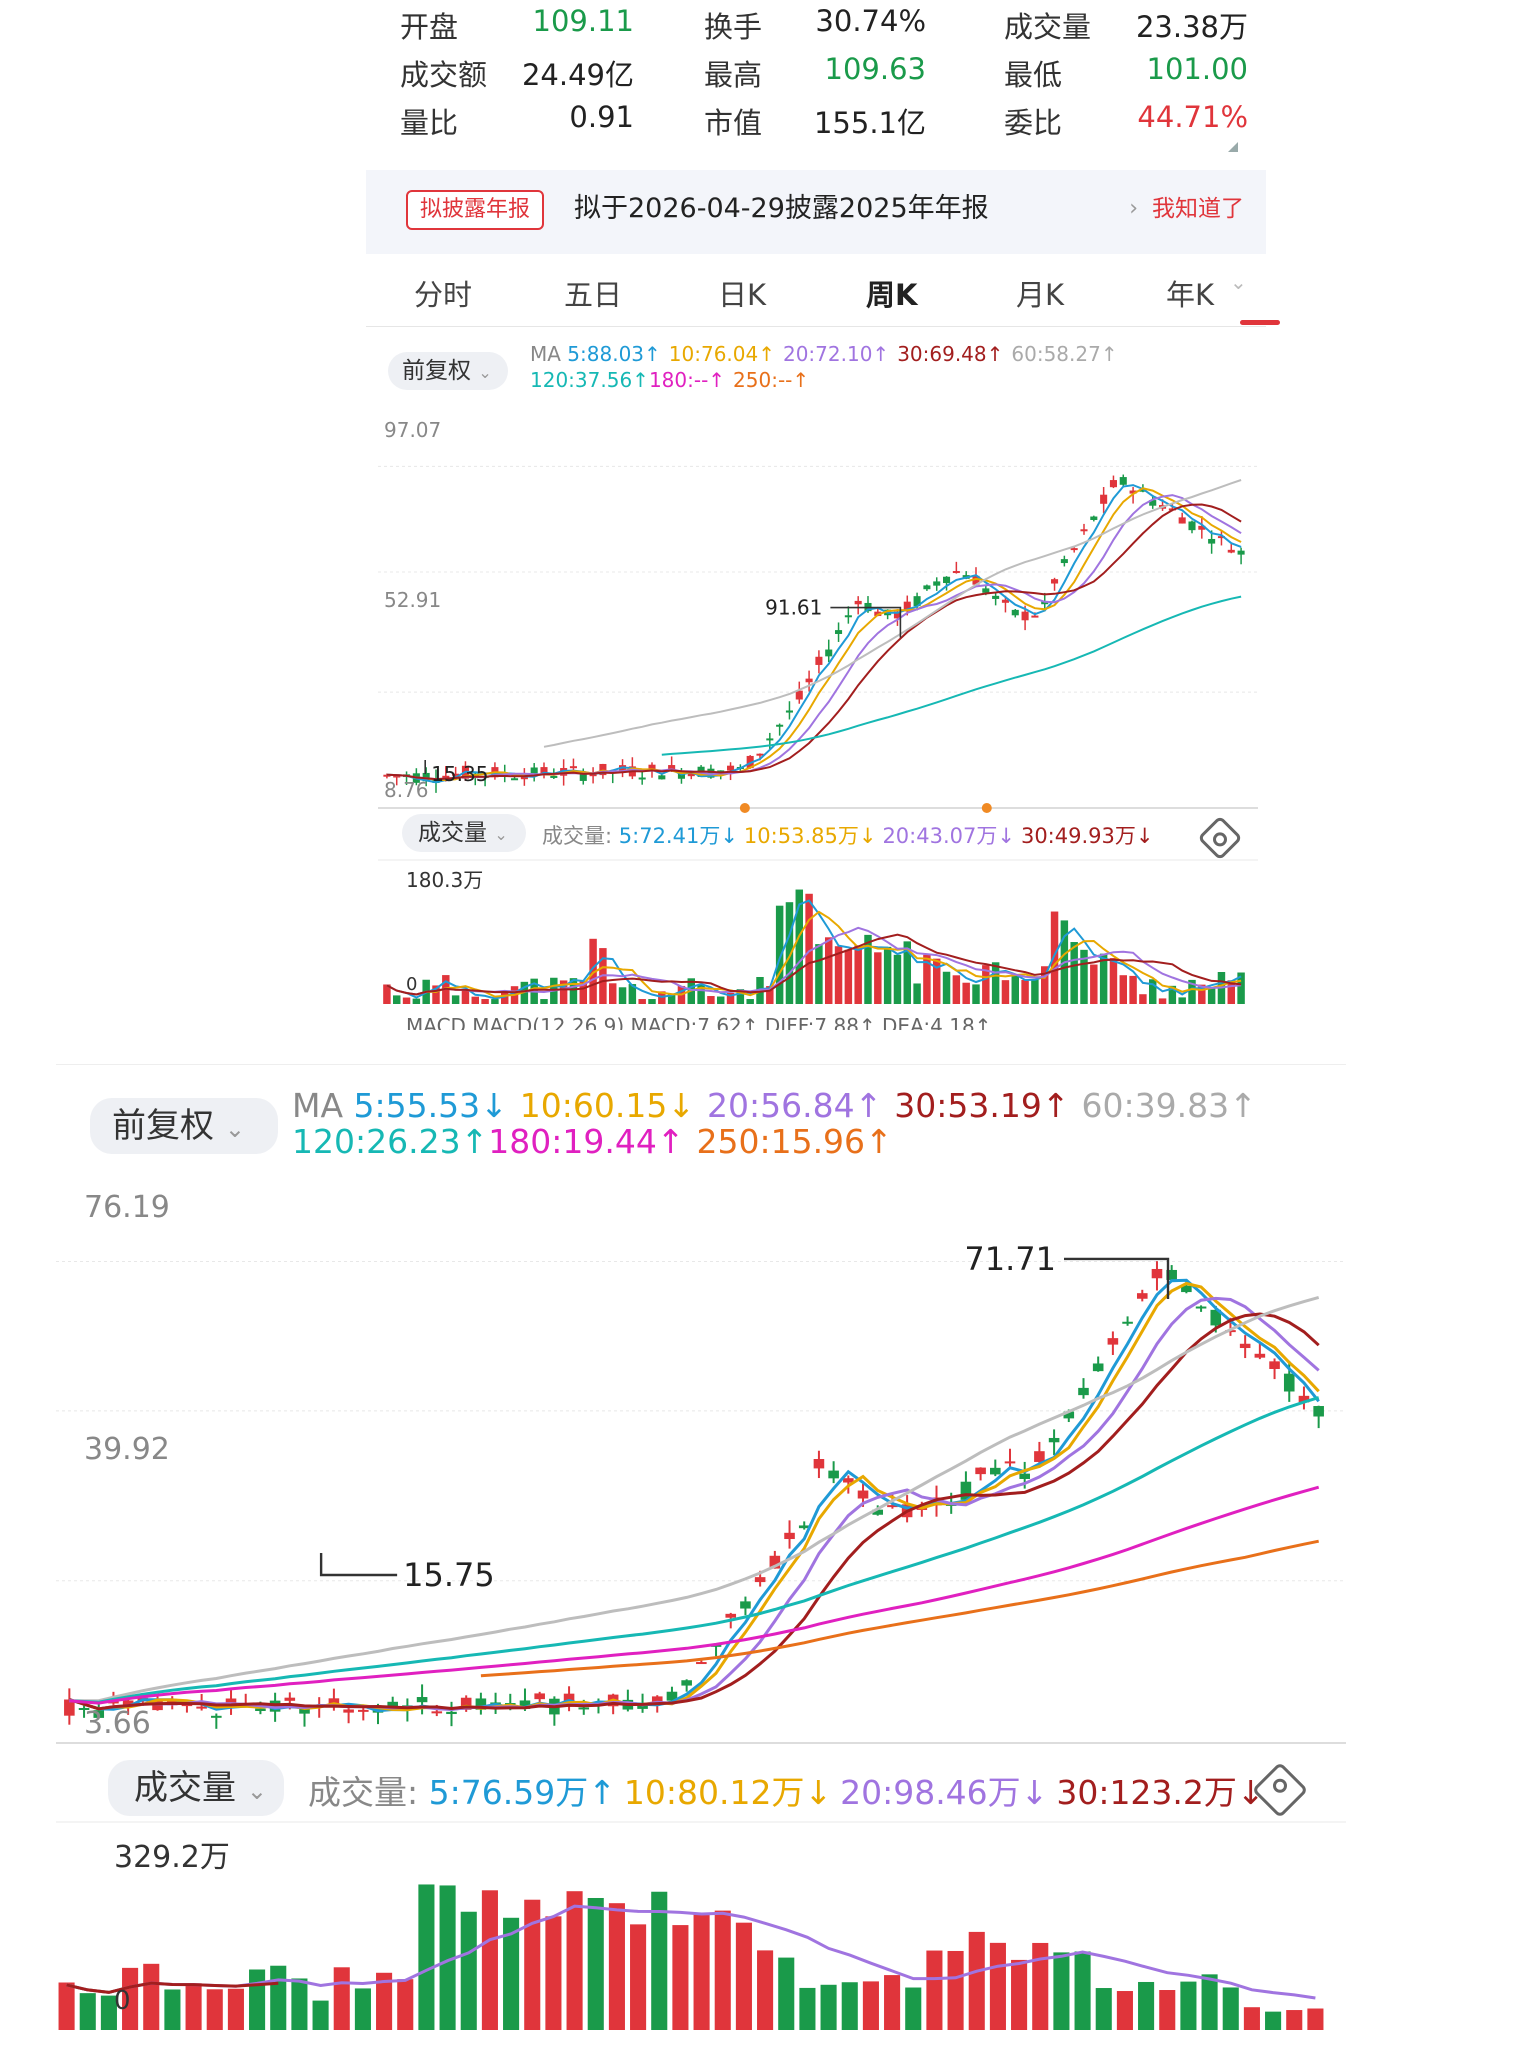 The image size is (1536, 2048). Describe the element at coordinates (429, 123) in the screenshot. I see `quote-label: 量比` at that location.